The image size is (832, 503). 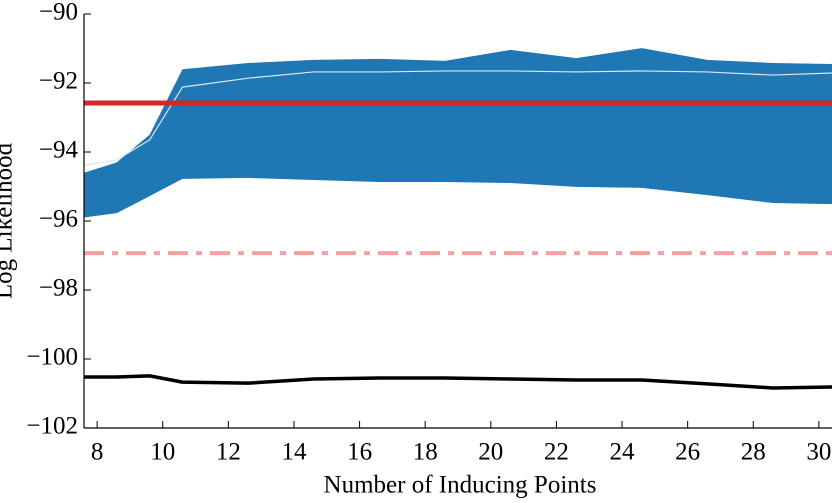 What do you see at coordinates (687, 452) in the screenshot?
I see `x-tick-label: 26` at bounding box center [687, 452].